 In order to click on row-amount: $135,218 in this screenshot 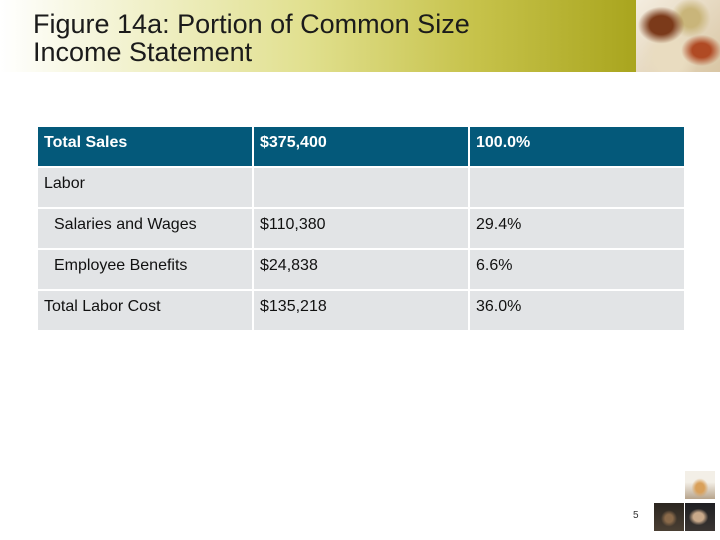, I will do `click(361, 310)`.